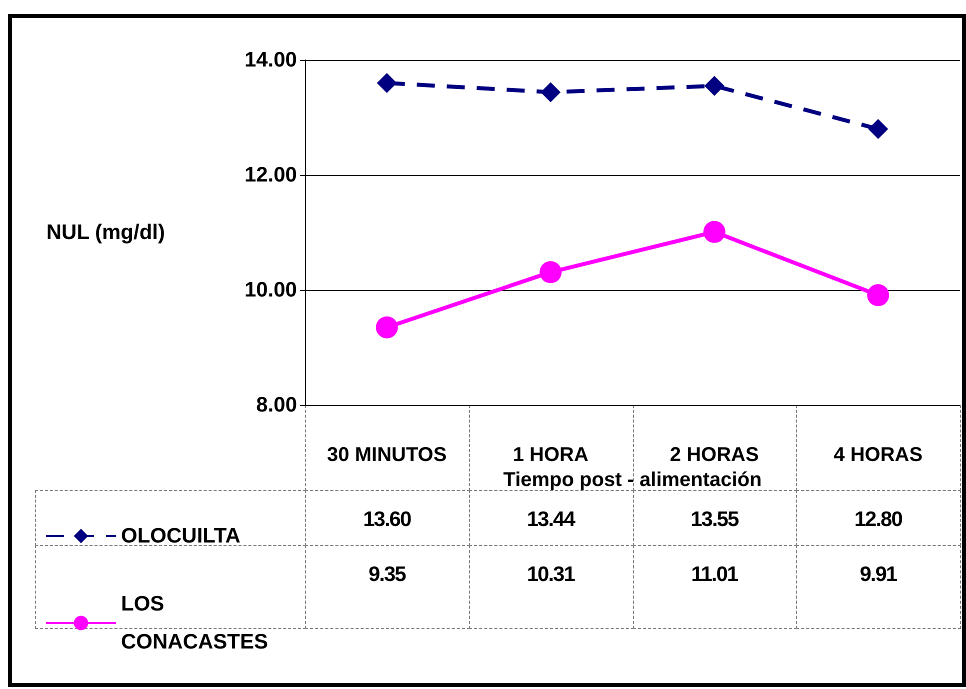 The image size is (966, 689). Describe the element at coordinates (878, 575) in the screenshot. I see `data-label: 9.91` at that location.